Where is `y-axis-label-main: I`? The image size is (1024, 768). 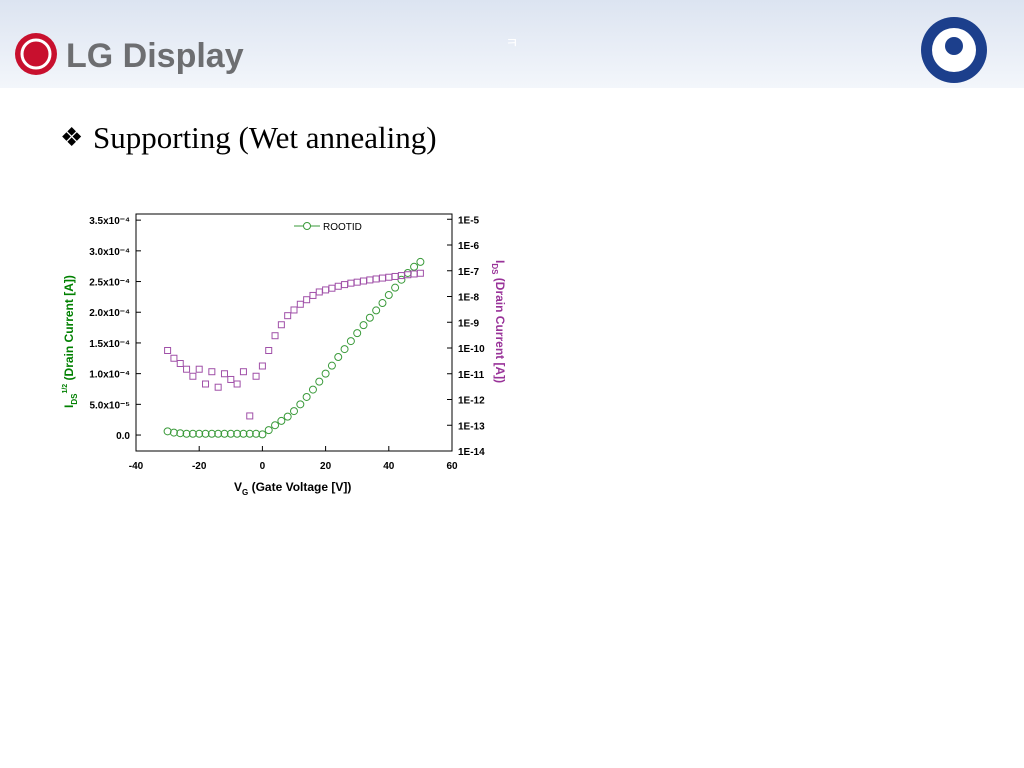
y-axis-label-main: I is located at coordinates (69, 406).